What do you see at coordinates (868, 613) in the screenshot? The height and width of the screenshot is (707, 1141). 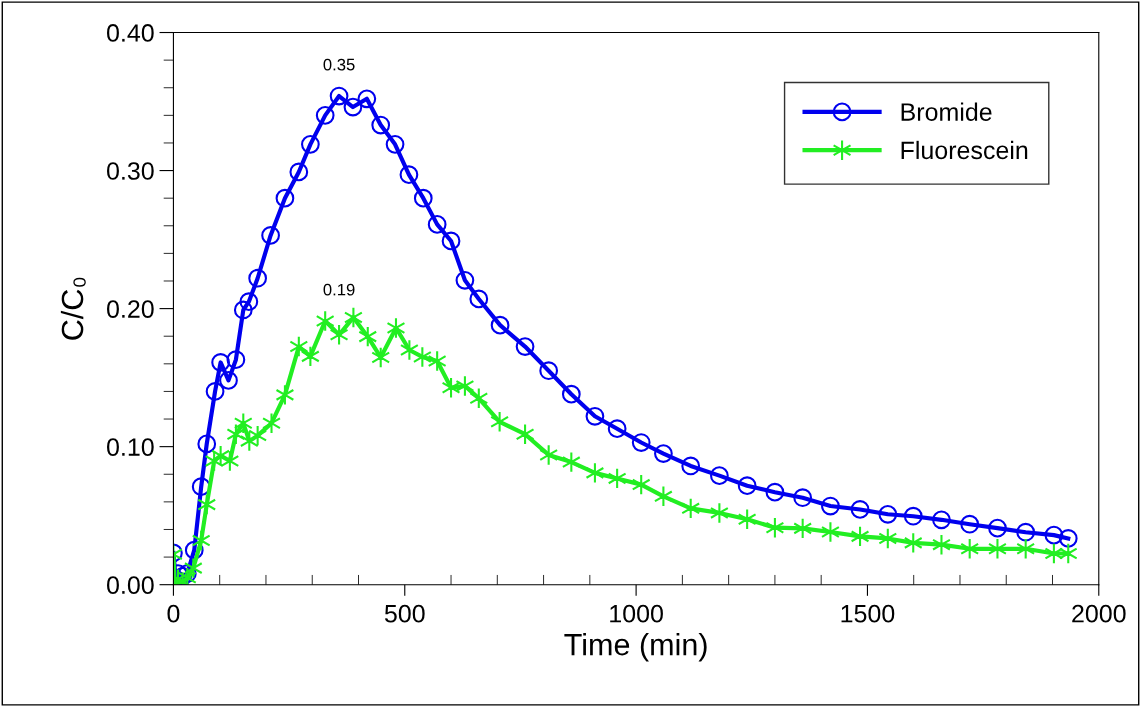 I see `x-tick-label: 1500` at bounding box center [868, 613].